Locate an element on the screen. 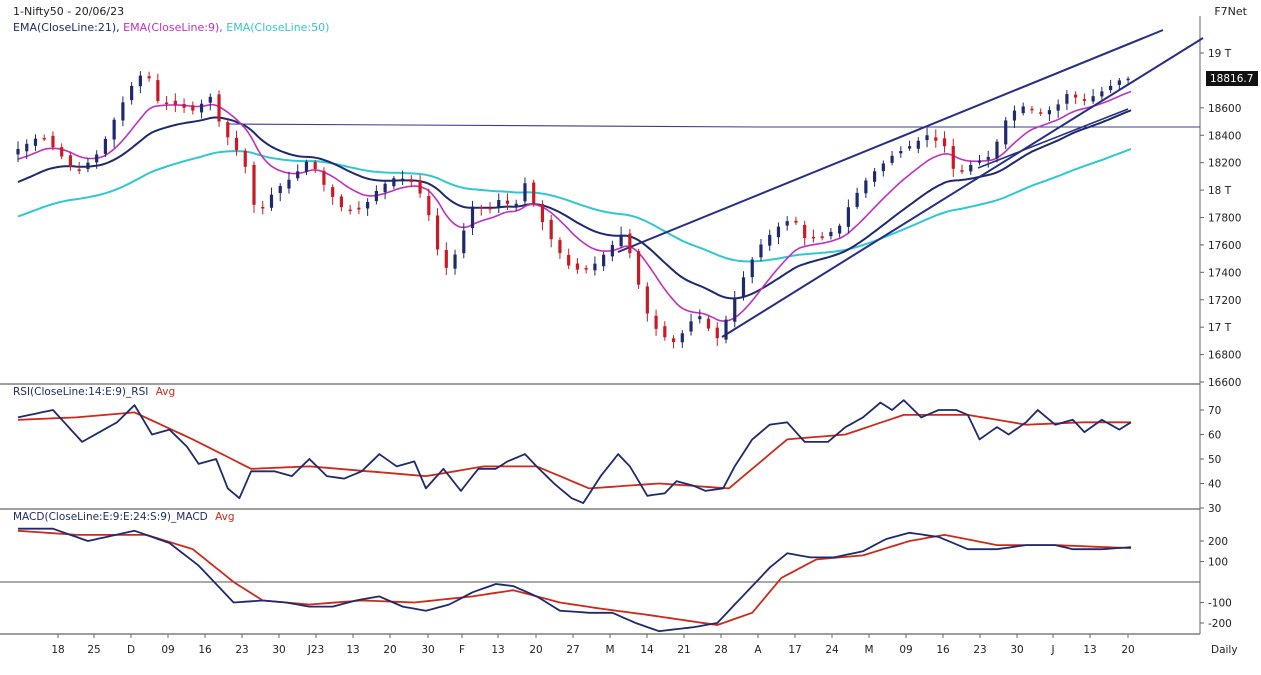 This screenshot has width=1261, height=675. x-tick-label: 25 is located at coordinates (93, 650).